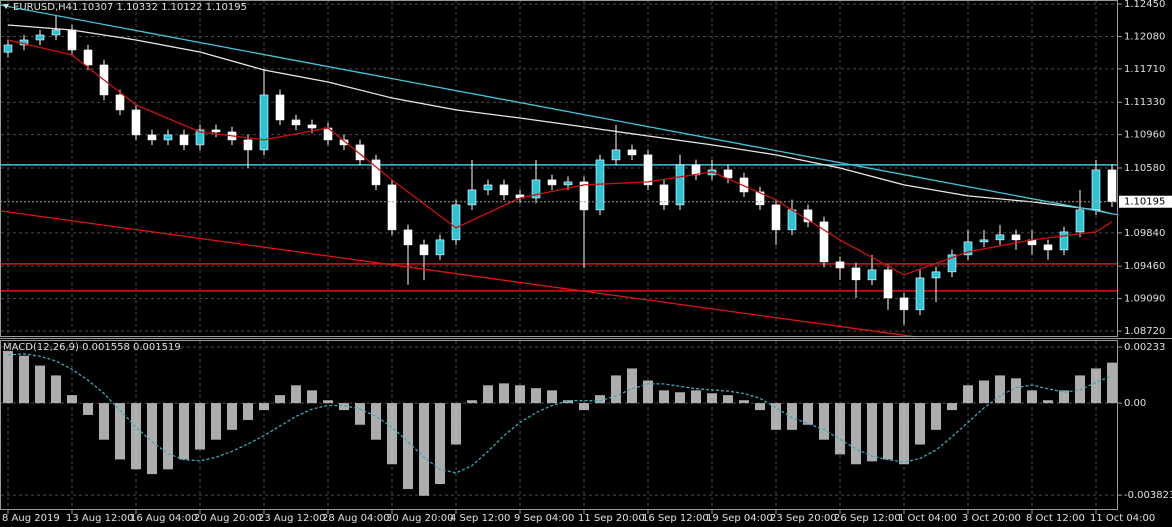  I want to click on symbol-menu-icon, so click(6, 6).